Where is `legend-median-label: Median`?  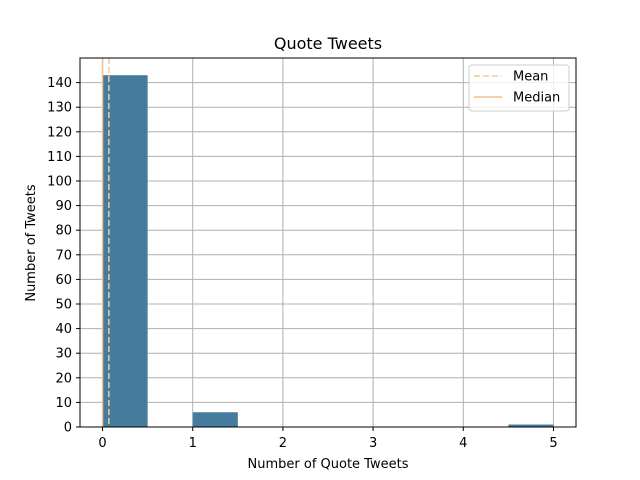
legend-median-label: Median is located at coordinates (536, 98).